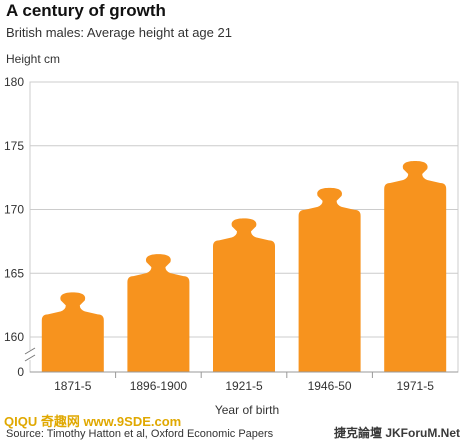 The height and width of the screenshot is (444, 464). I want to click on y-tick-label-165: 165, so click(14, 273).